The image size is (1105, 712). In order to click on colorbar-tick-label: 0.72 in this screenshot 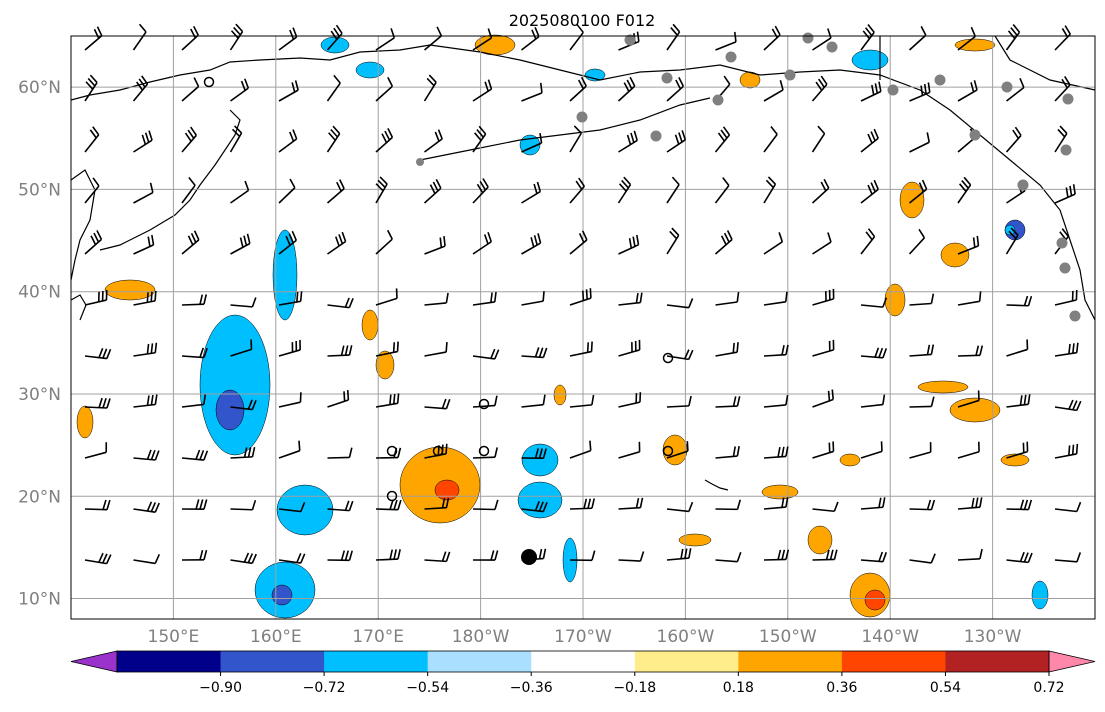, I will do `click(1048, 688)`.